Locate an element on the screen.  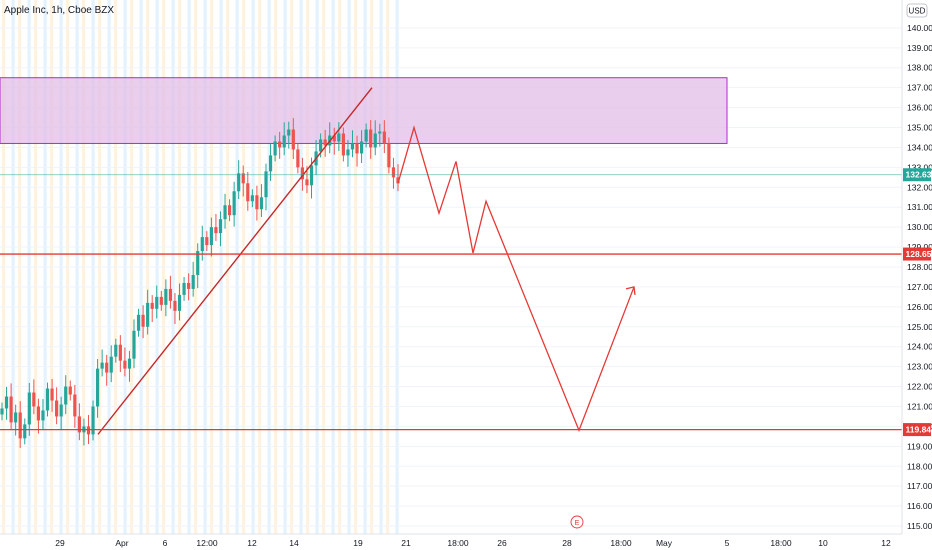
projection-path is located at coordinates (516, 279).